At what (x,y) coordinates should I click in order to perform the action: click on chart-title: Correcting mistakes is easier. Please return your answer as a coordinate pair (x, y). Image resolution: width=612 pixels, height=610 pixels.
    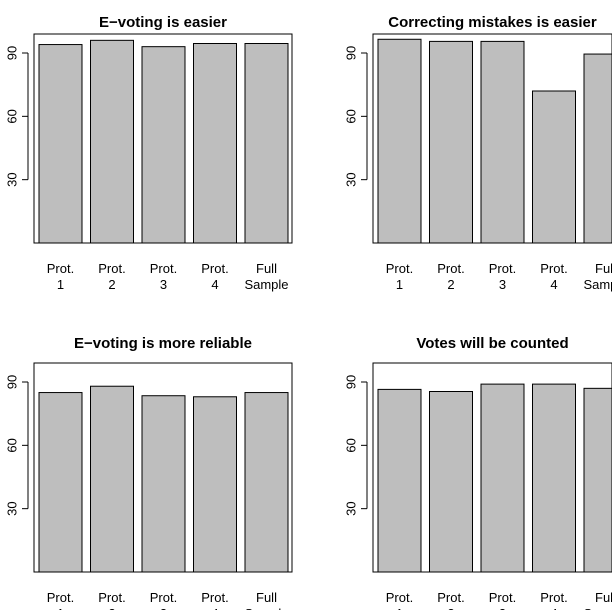
    Looking at the image, I should click on (492, 22).